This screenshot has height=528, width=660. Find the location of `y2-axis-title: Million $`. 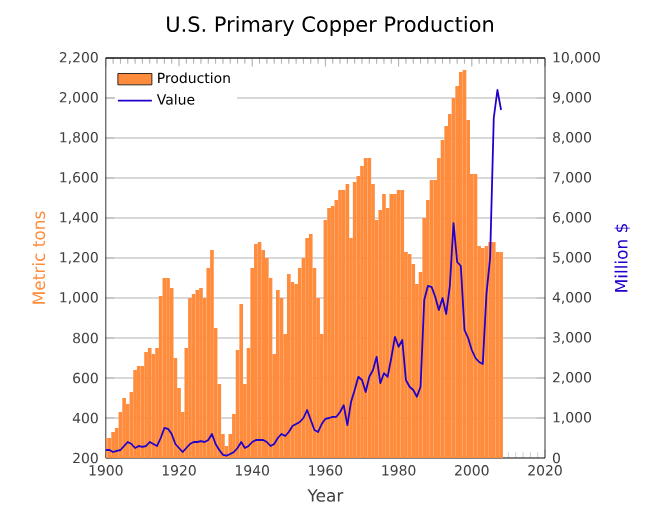

y2-axis-title: Million $ is located at coordinates (622, 258).